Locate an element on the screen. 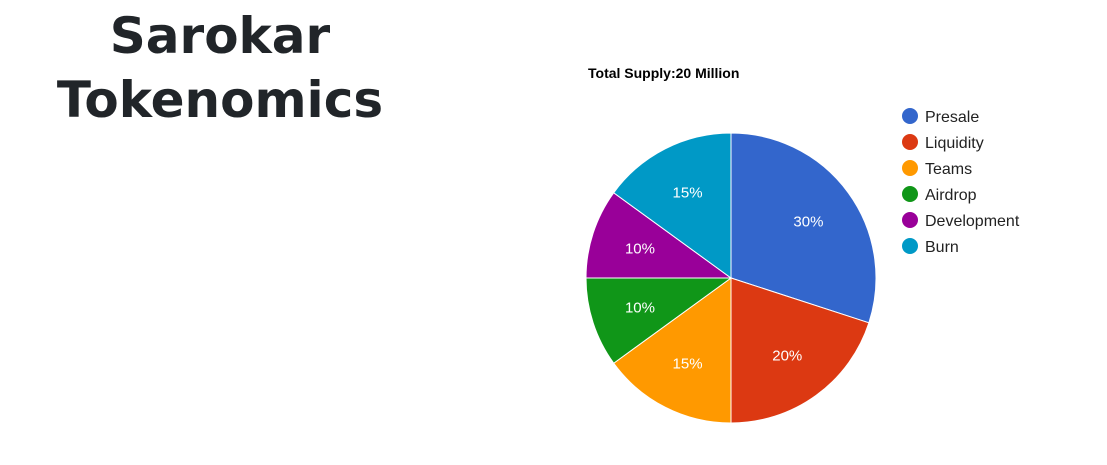 The width and height of the screenshot is (1107, 465). page-title-line-1: Sarokar is located at coordinates (220, 36).